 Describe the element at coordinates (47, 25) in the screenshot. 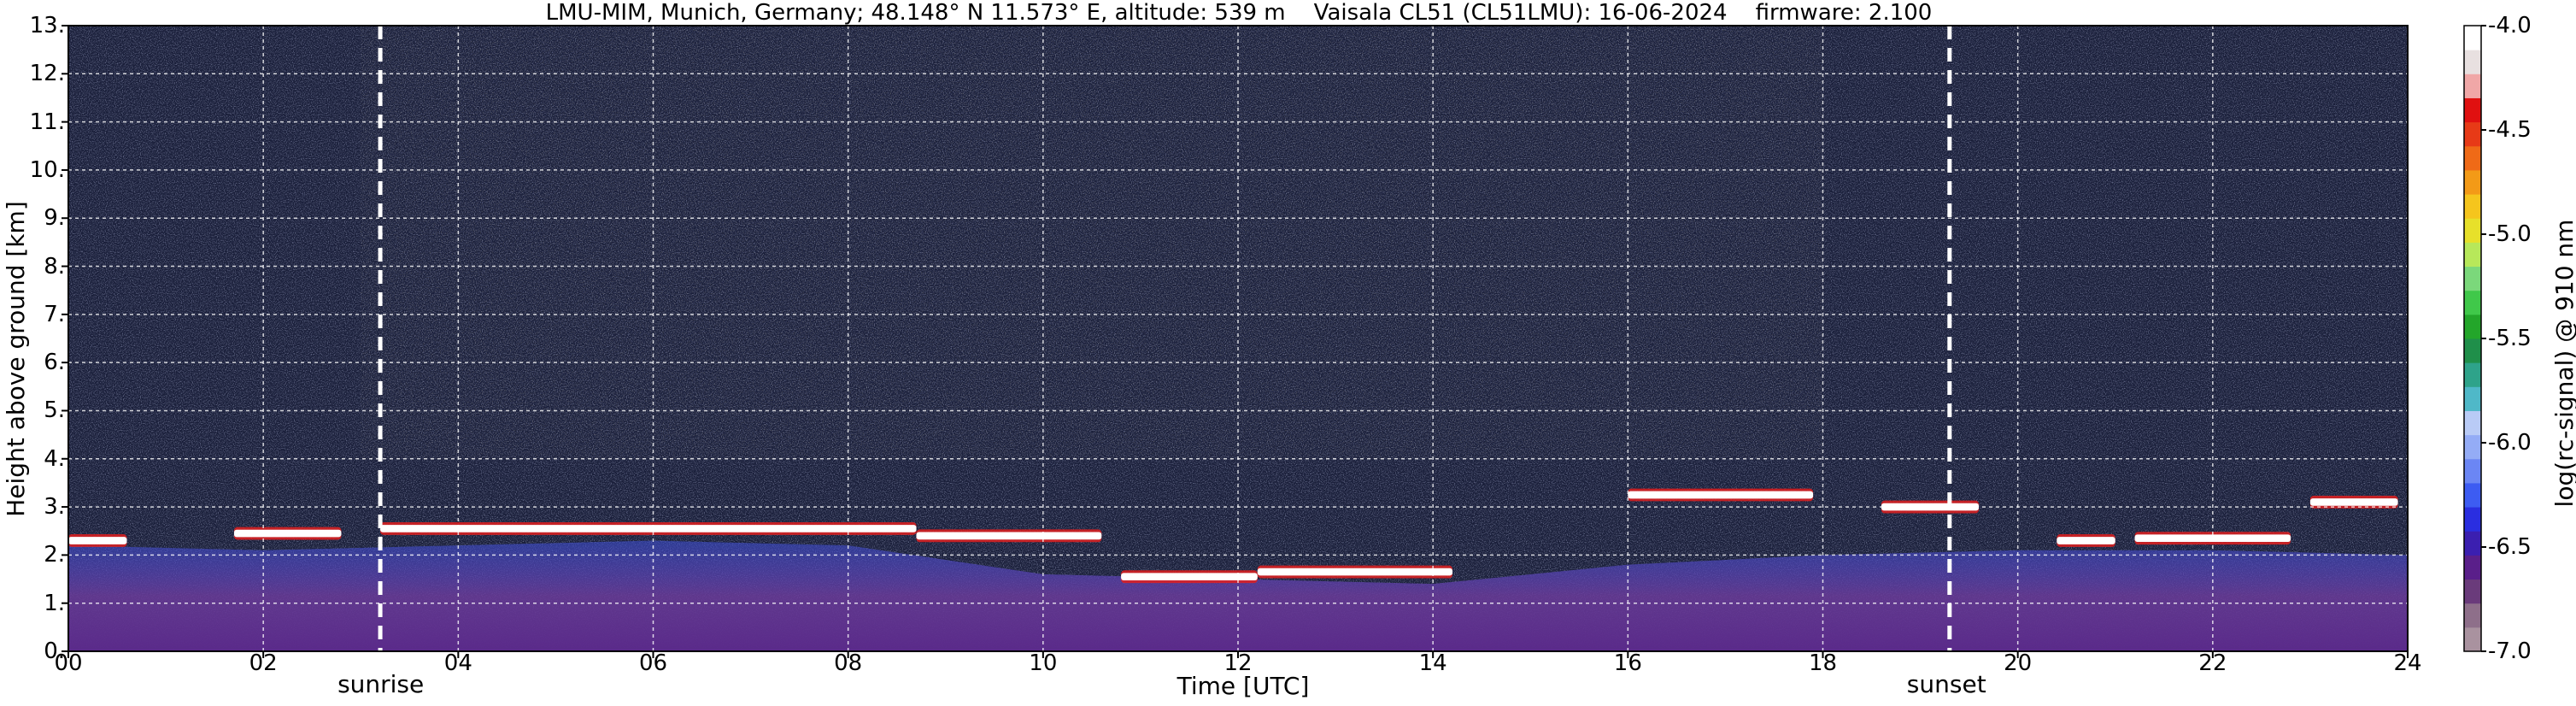

I see `y-tick-label: 13.` at that location.